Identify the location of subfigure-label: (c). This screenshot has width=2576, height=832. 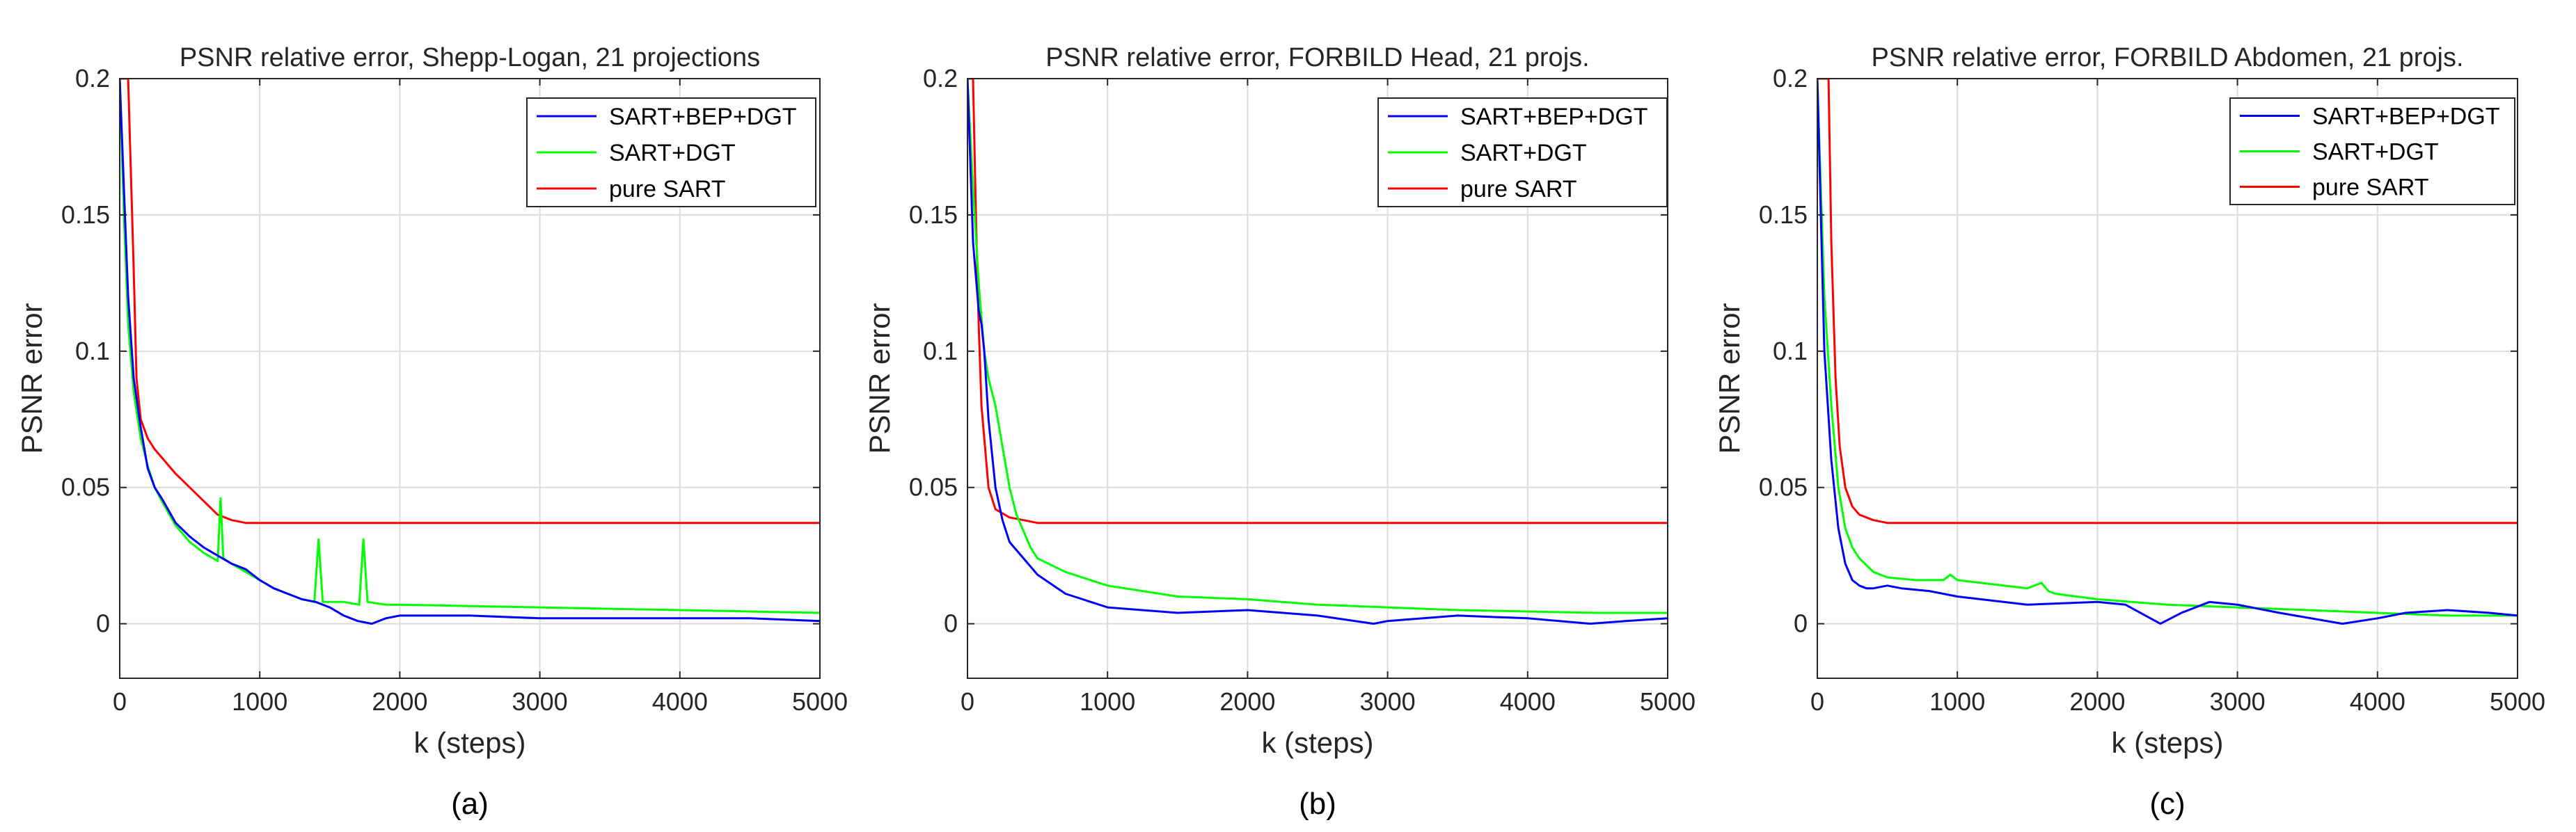
(2167, 804).